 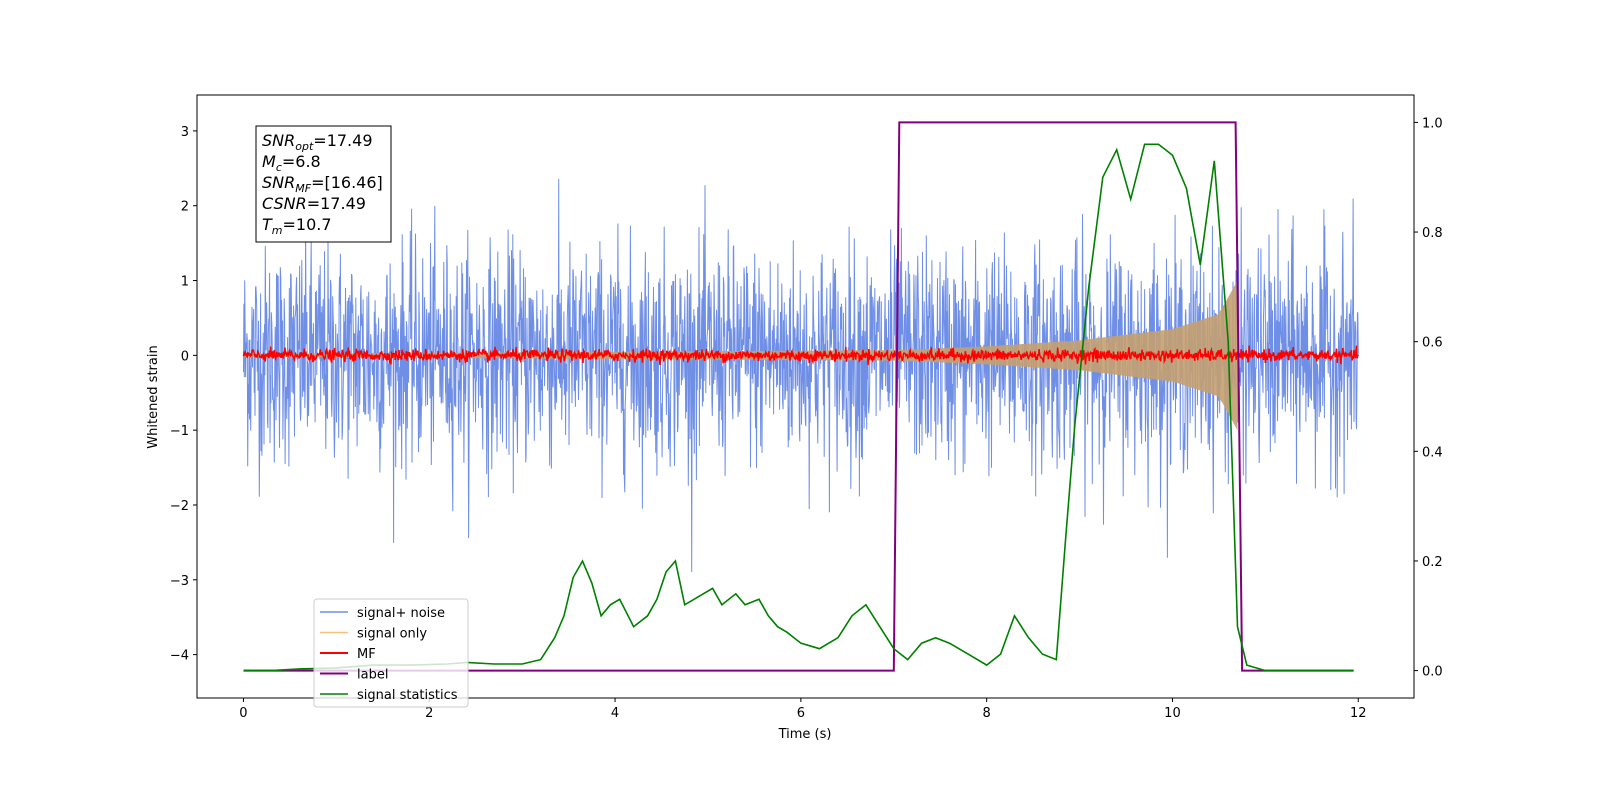 I want to click on x-tick-label: 6, so click(x=801, y=713).